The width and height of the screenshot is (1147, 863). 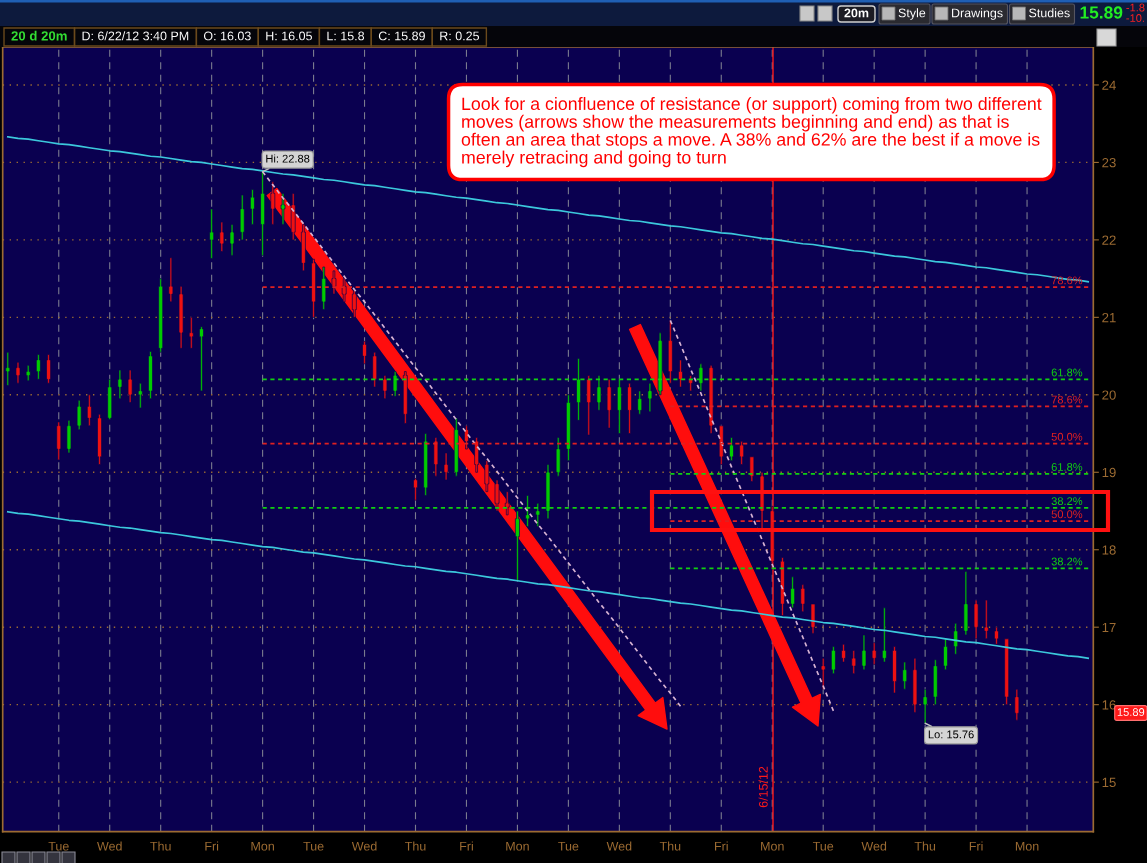 What do you see at coordinates (1109, 627) in the screenshot?
I see `y-tick-label: 17` at bounding box center [1109, 627].